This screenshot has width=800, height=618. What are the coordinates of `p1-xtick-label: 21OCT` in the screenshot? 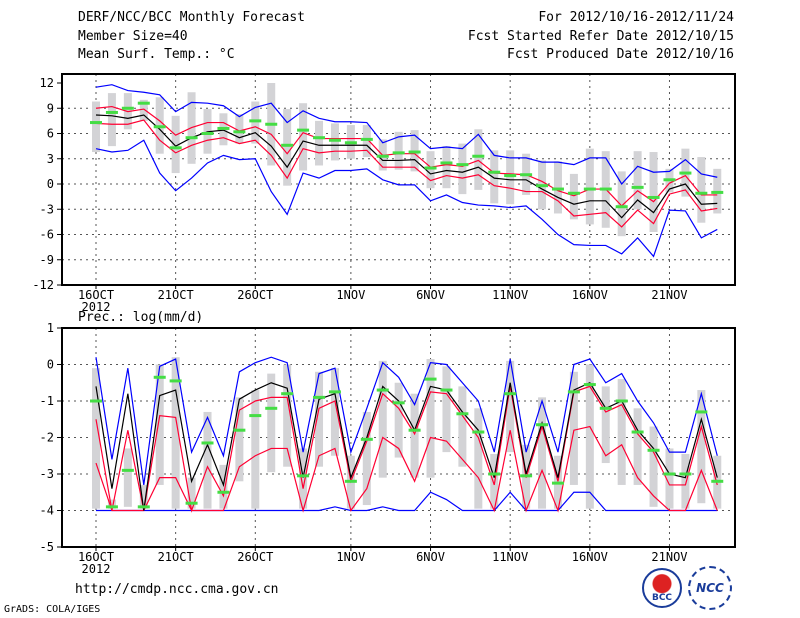 It's located at (176, 557).